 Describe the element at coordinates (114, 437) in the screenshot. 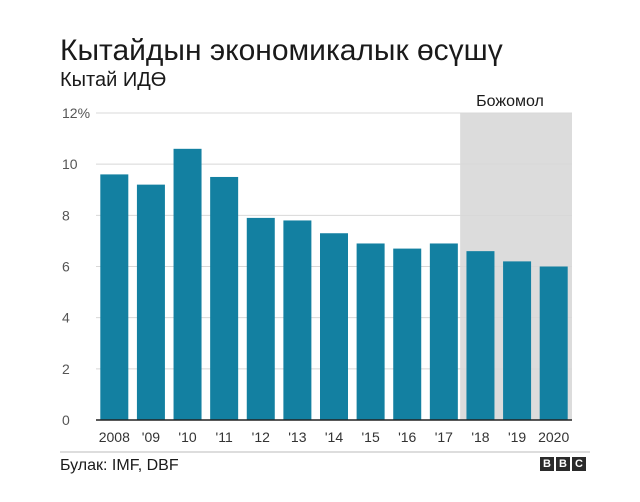

I see `x-tick-label: 2008` at that location.